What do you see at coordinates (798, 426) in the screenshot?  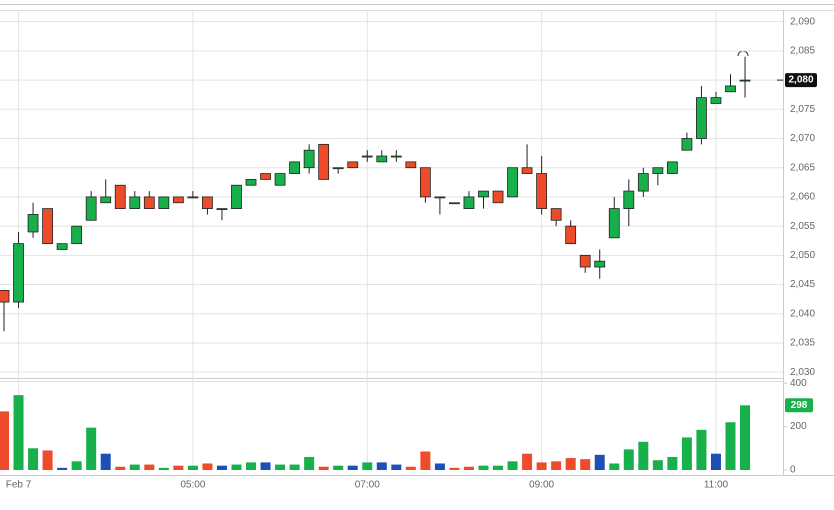 I see `volume-tick-label: 200` at bounding box center [798, 426].